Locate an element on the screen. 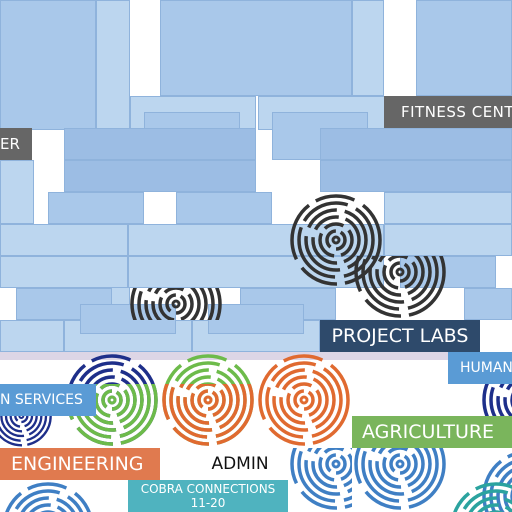  project-labs-label: PROJECT LABS is located at coordinates (400, 336).